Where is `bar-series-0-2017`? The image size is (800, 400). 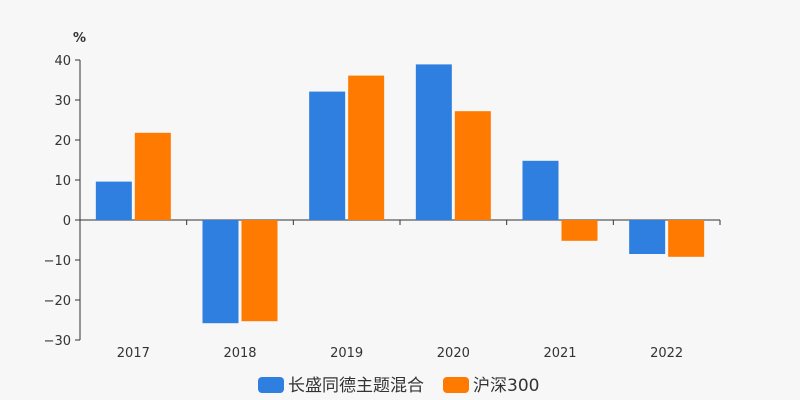
bar-series-0-2017 is located at coordinates (113, 200).